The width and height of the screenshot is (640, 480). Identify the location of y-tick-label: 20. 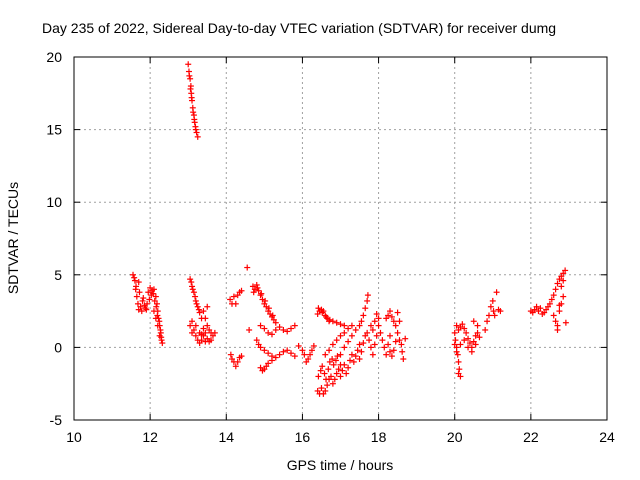
(54, 57).